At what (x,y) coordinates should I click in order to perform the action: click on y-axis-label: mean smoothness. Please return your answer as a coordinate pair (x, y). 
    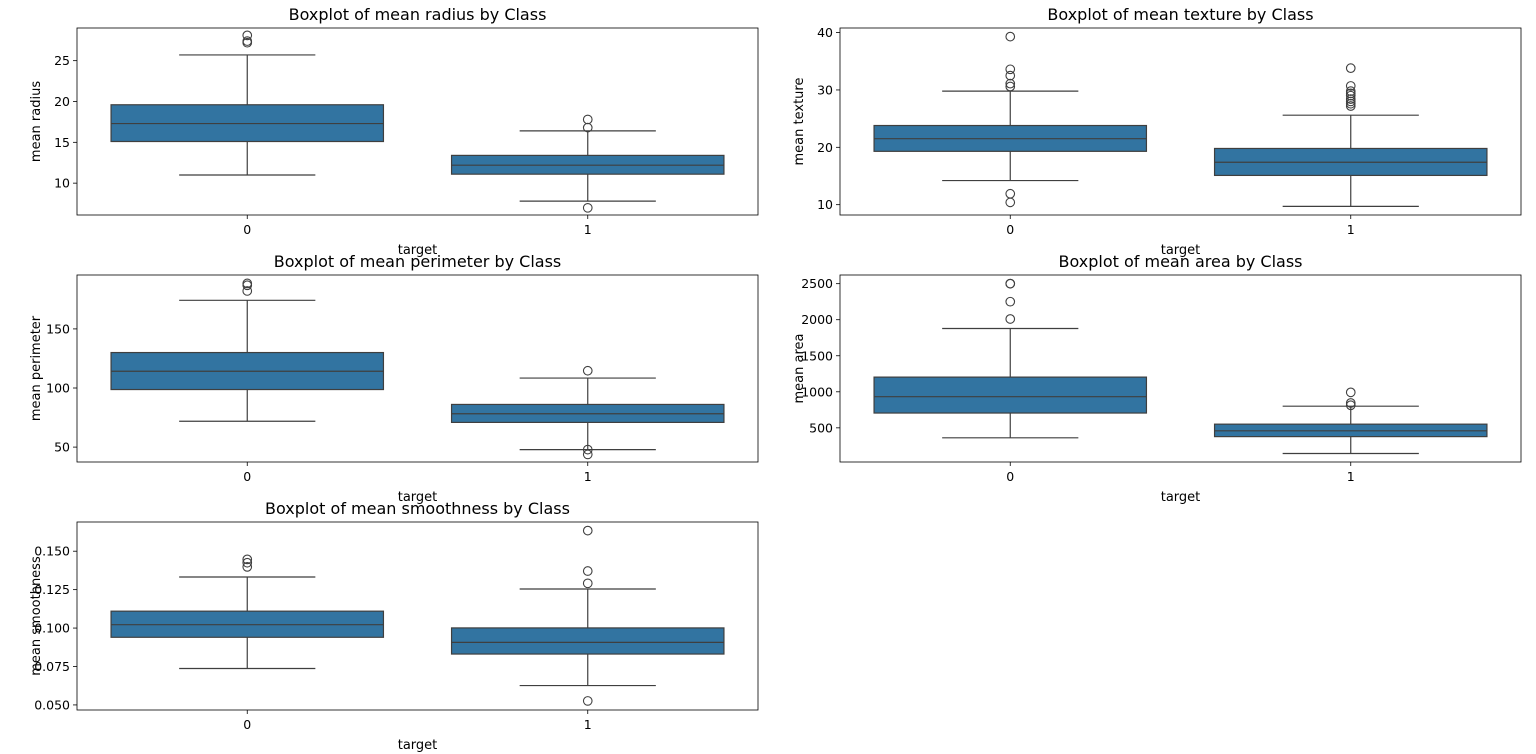
    Looking at the image, I should click on (36, 616).